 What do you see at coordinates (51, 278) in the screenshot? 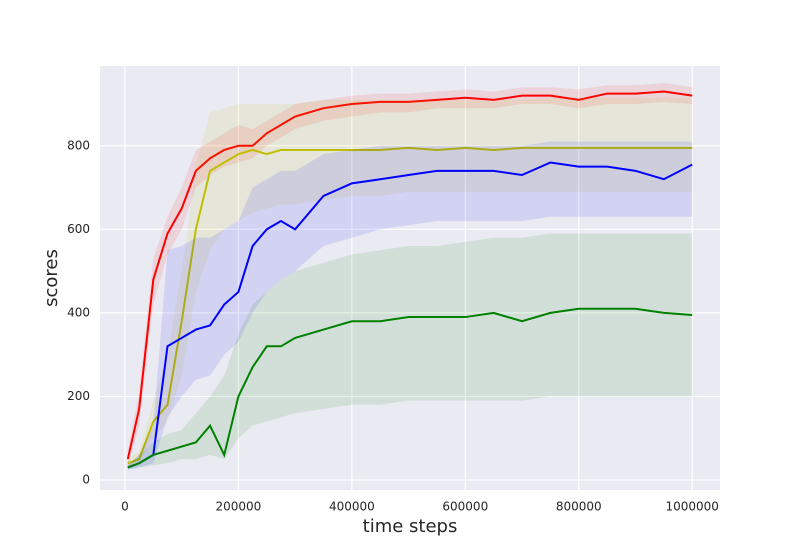
I see `y-axis-label: scores` at bounding box center [51, 278].